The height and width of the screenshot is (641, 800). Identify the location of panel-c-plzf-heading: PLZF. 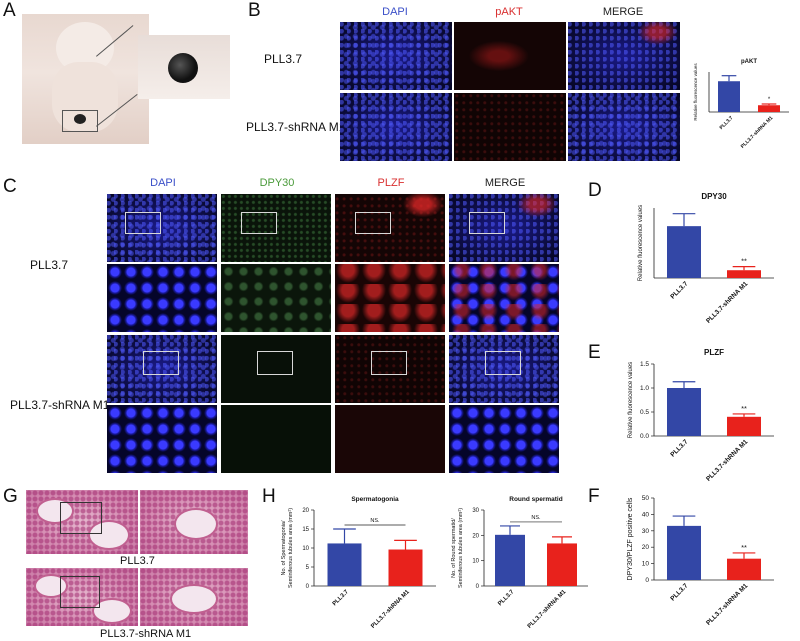
(391, 183).